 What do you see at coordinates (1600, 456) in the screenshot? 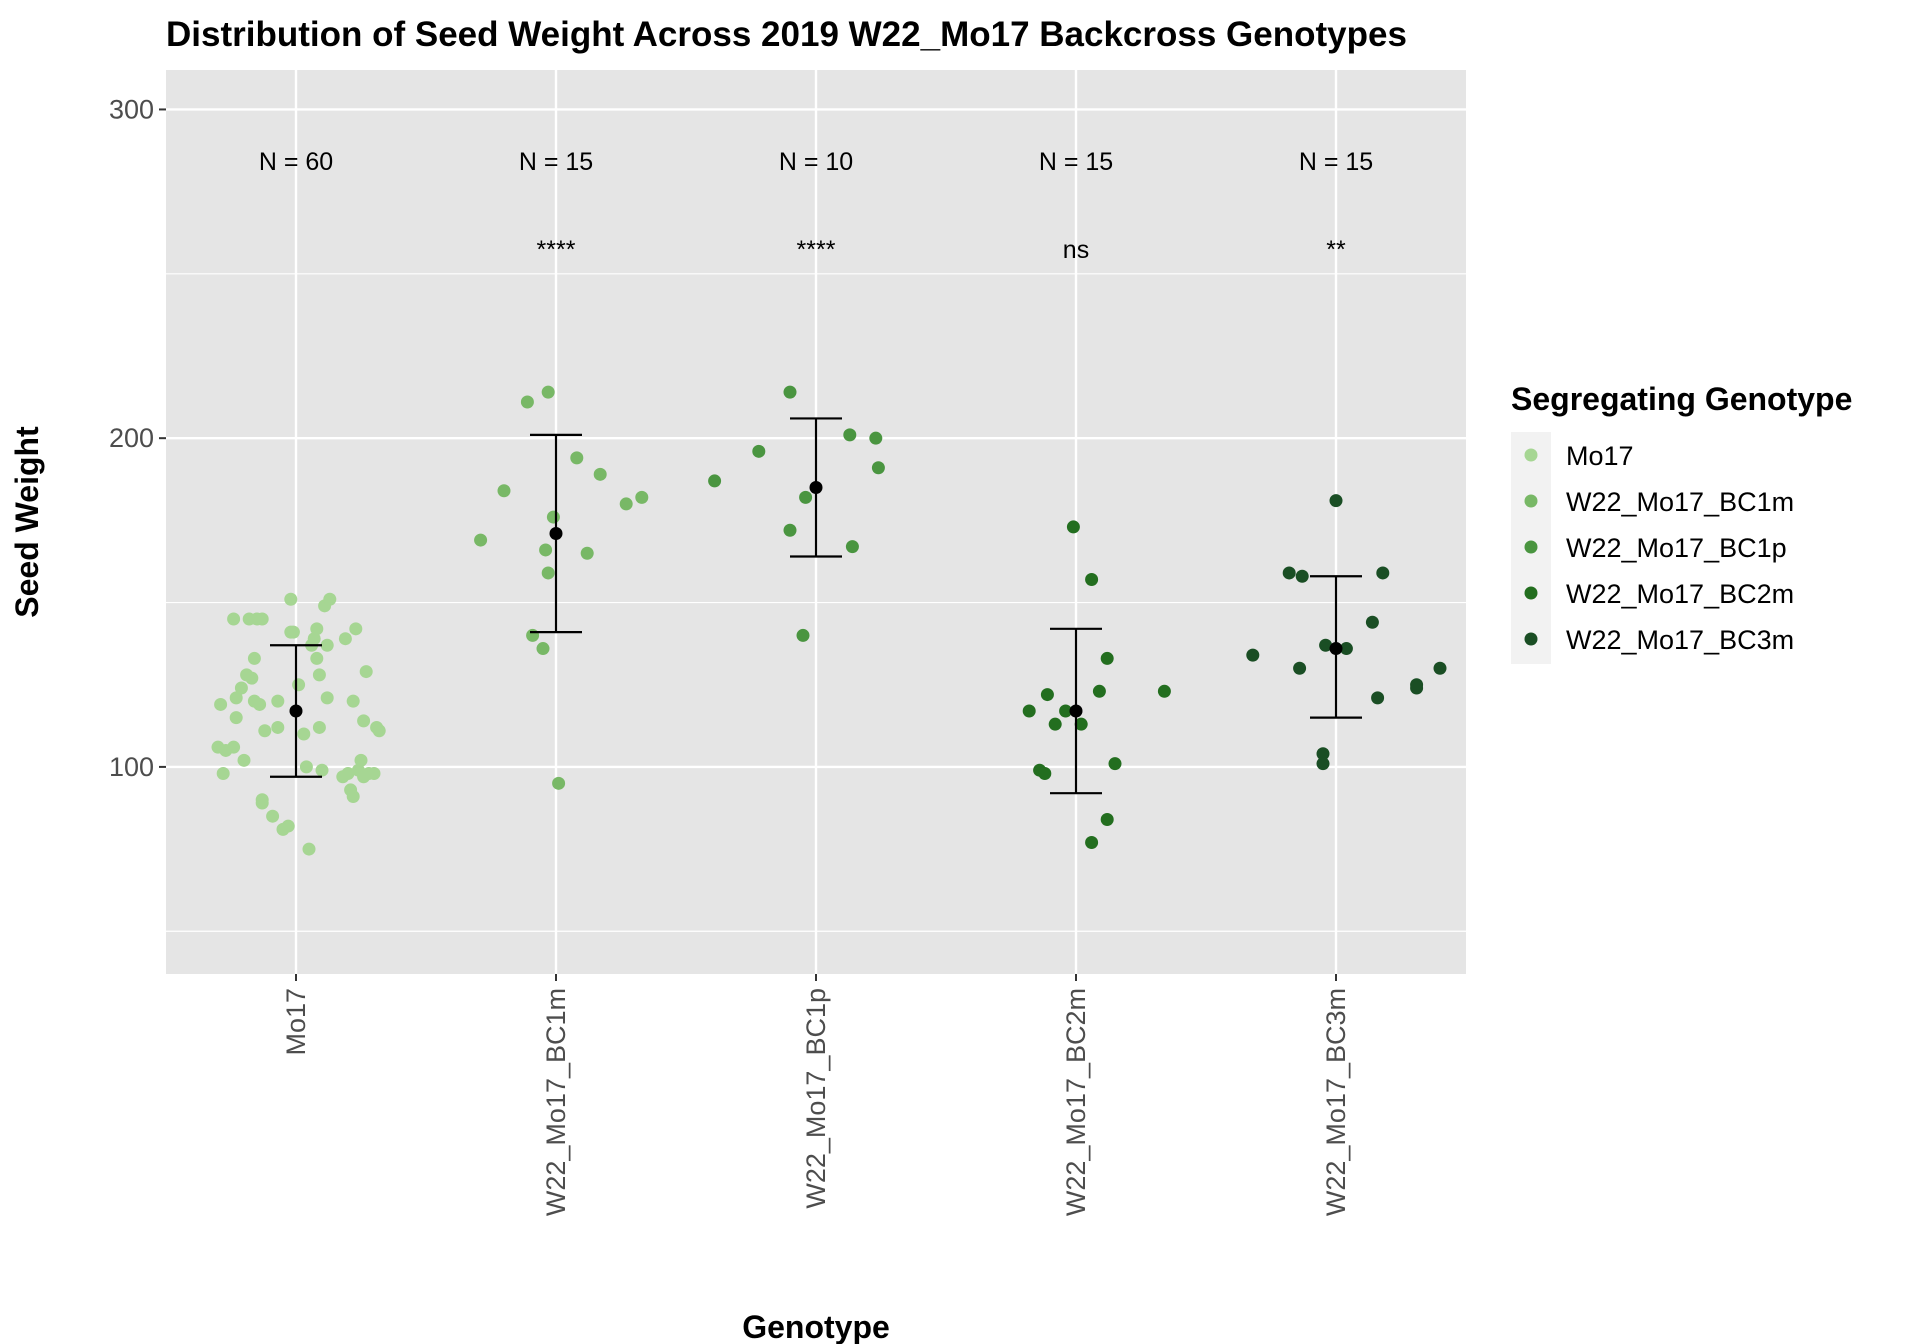
I see `legend-label: Mo17` at bounding box center [1600, 456].